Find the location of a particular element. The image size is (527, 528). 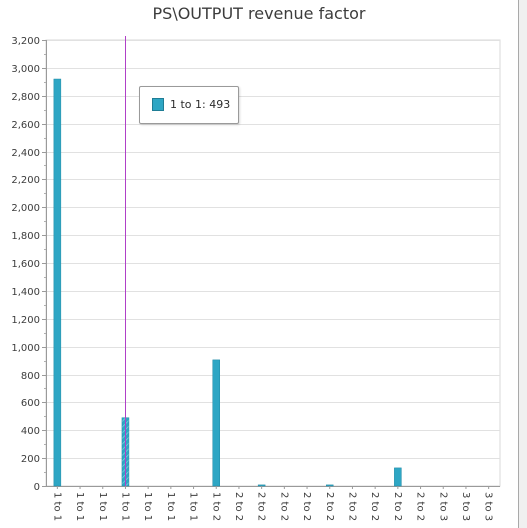

y-tick-label: 2,200 is located at coordinates (25, 180).